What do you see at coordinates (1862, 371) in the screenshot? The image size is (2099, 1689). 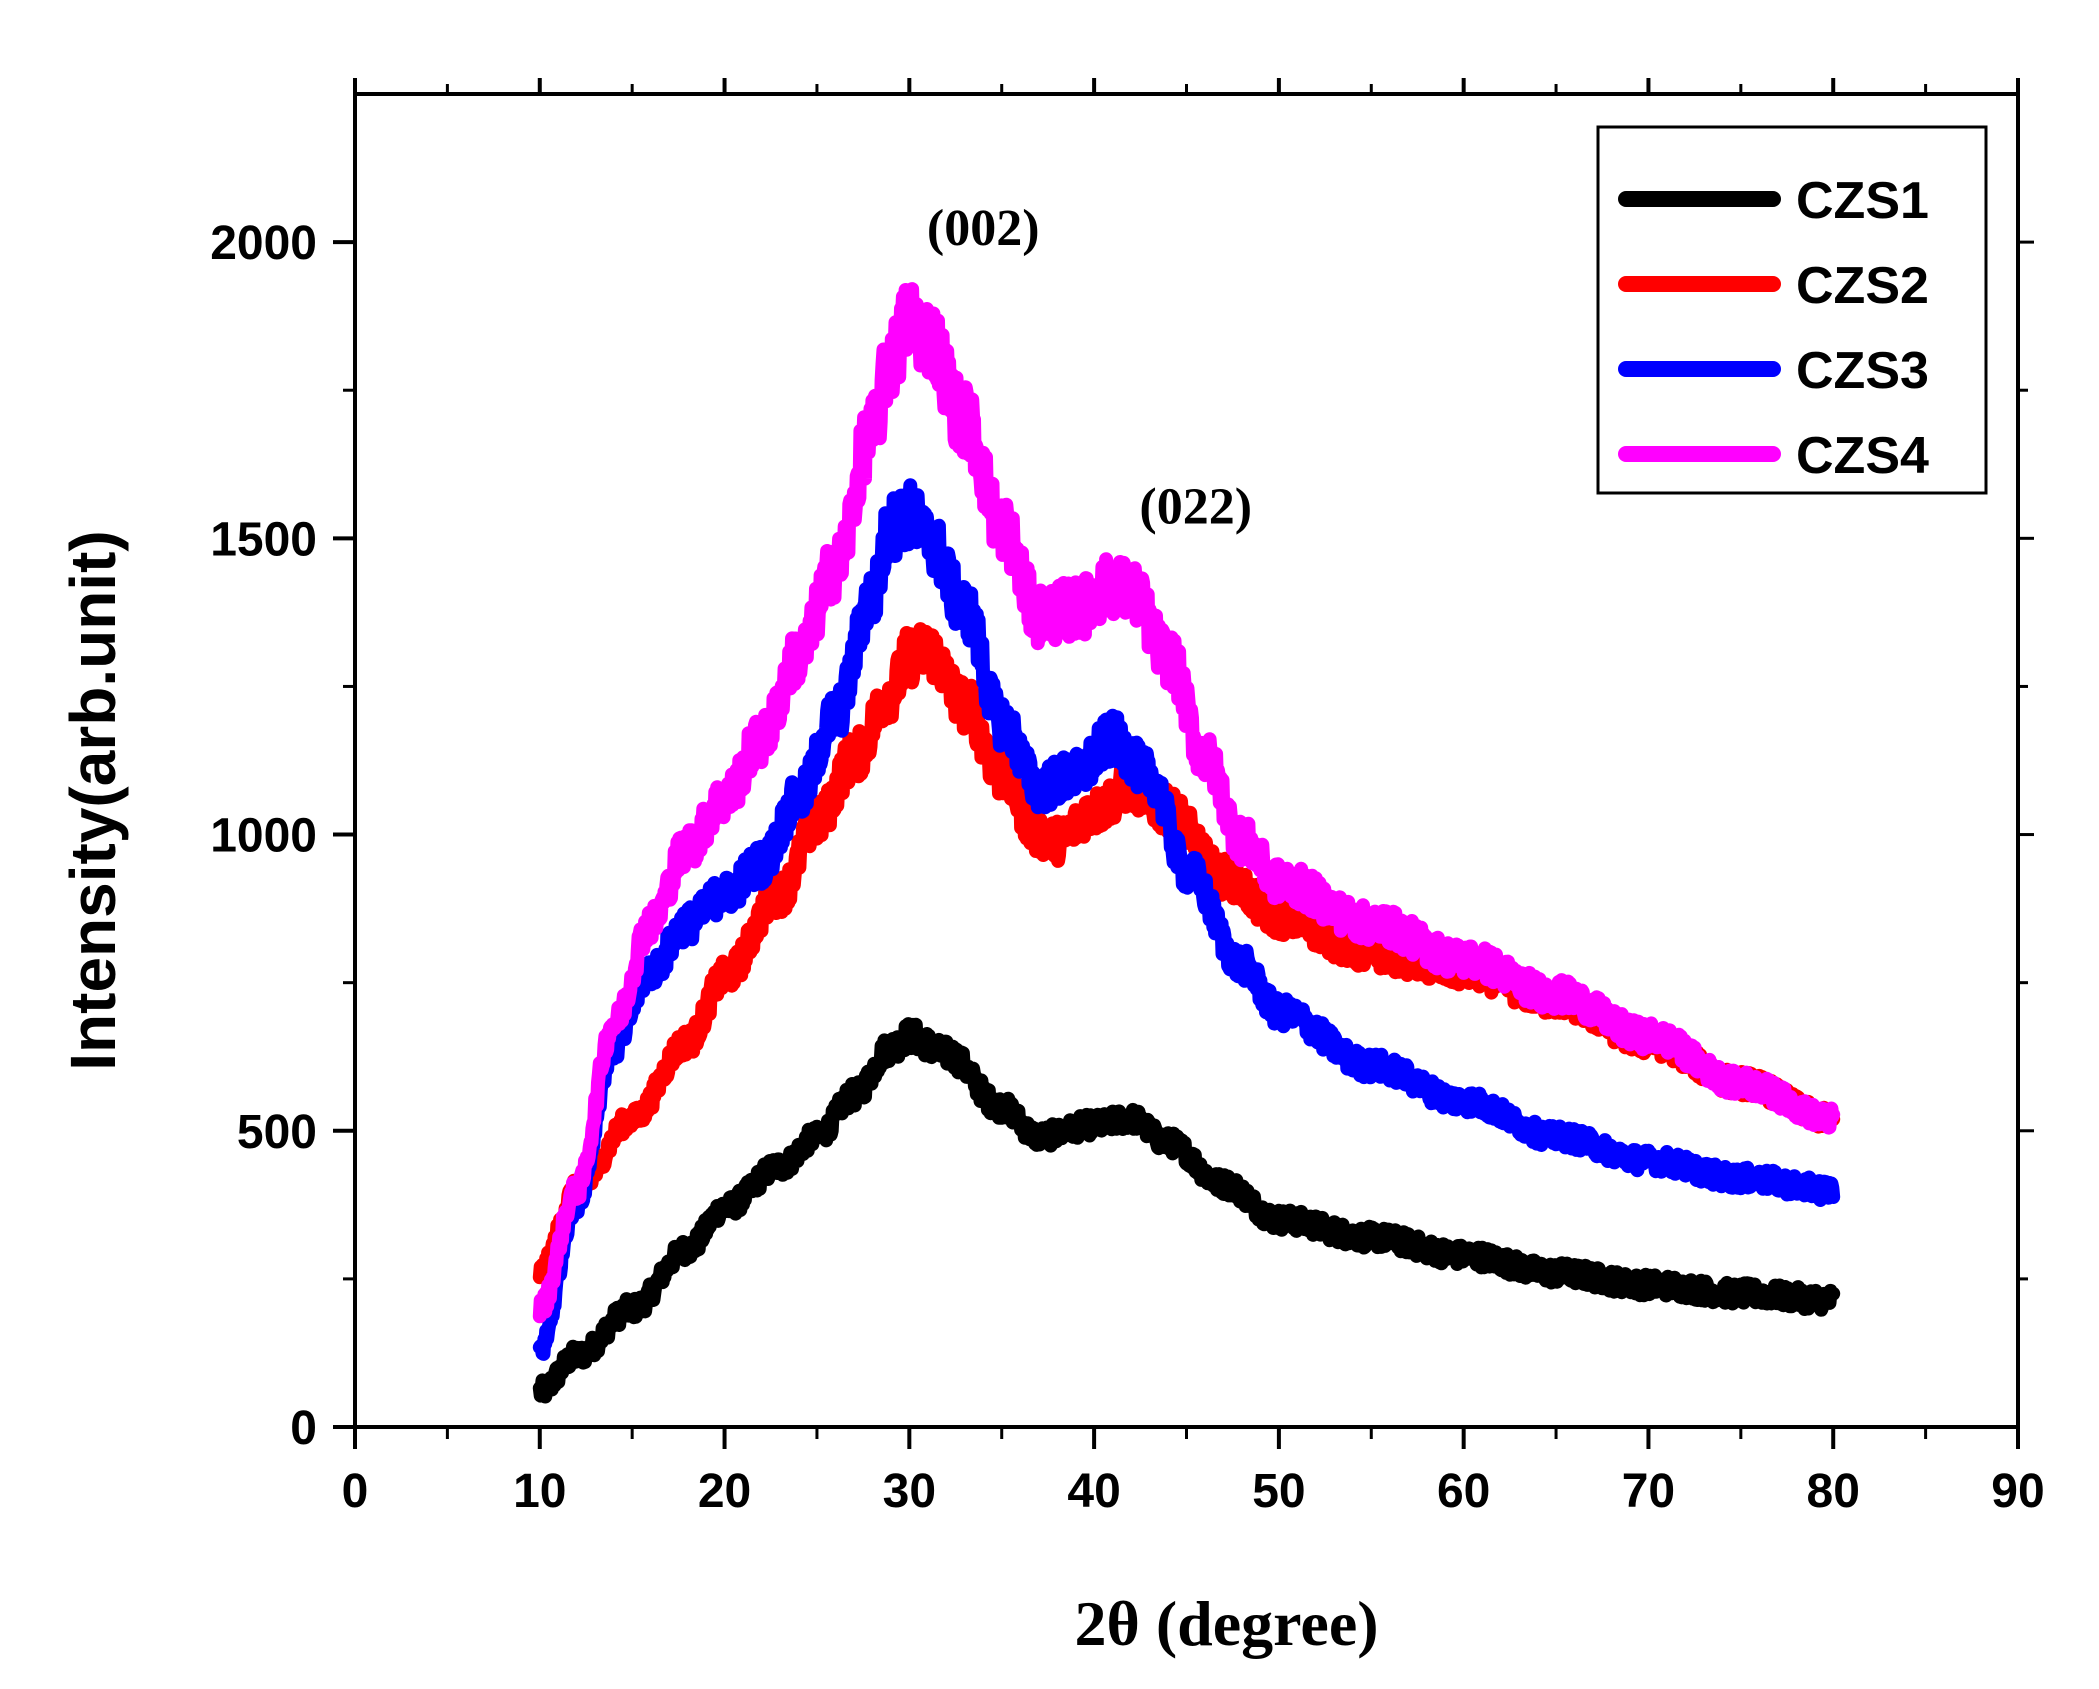 I see `legend-label-czs3: CZS3` at bounding box center [1862, 371].